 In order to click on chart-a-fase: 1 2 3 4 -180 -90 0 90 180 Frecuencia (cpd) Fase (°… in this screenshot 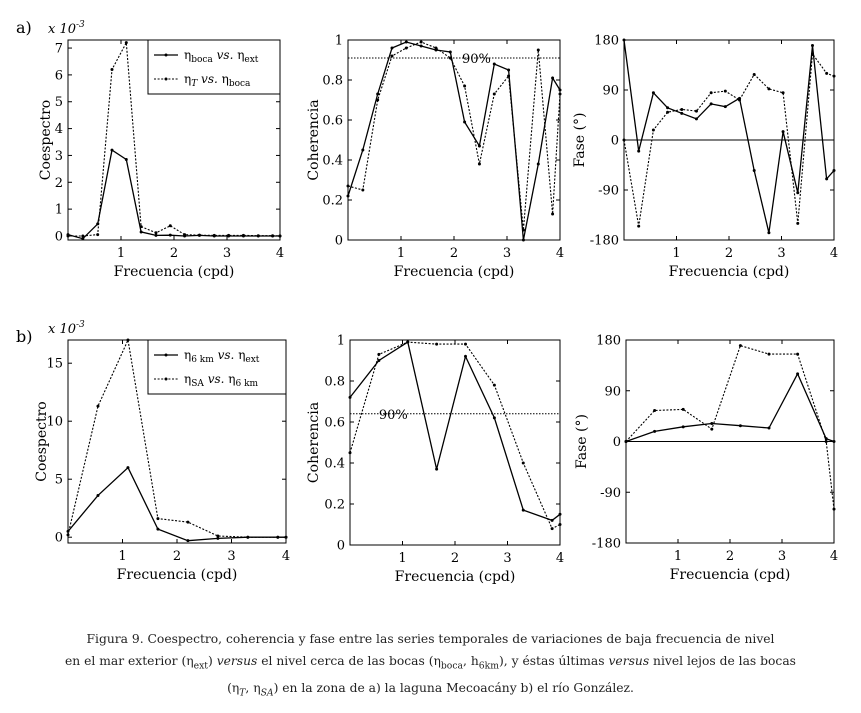, I will do `click(705, 157)`.